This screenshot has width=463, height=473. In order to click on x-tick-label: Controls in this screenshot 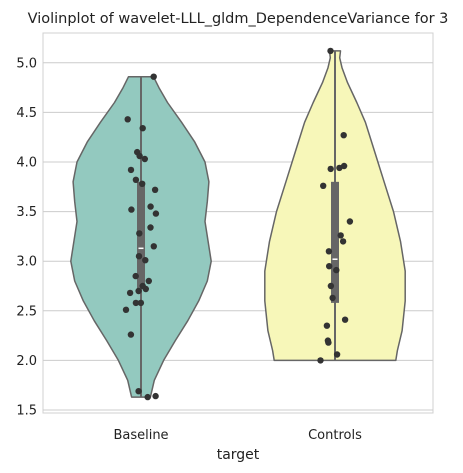, I will do `click(335, 435)`.